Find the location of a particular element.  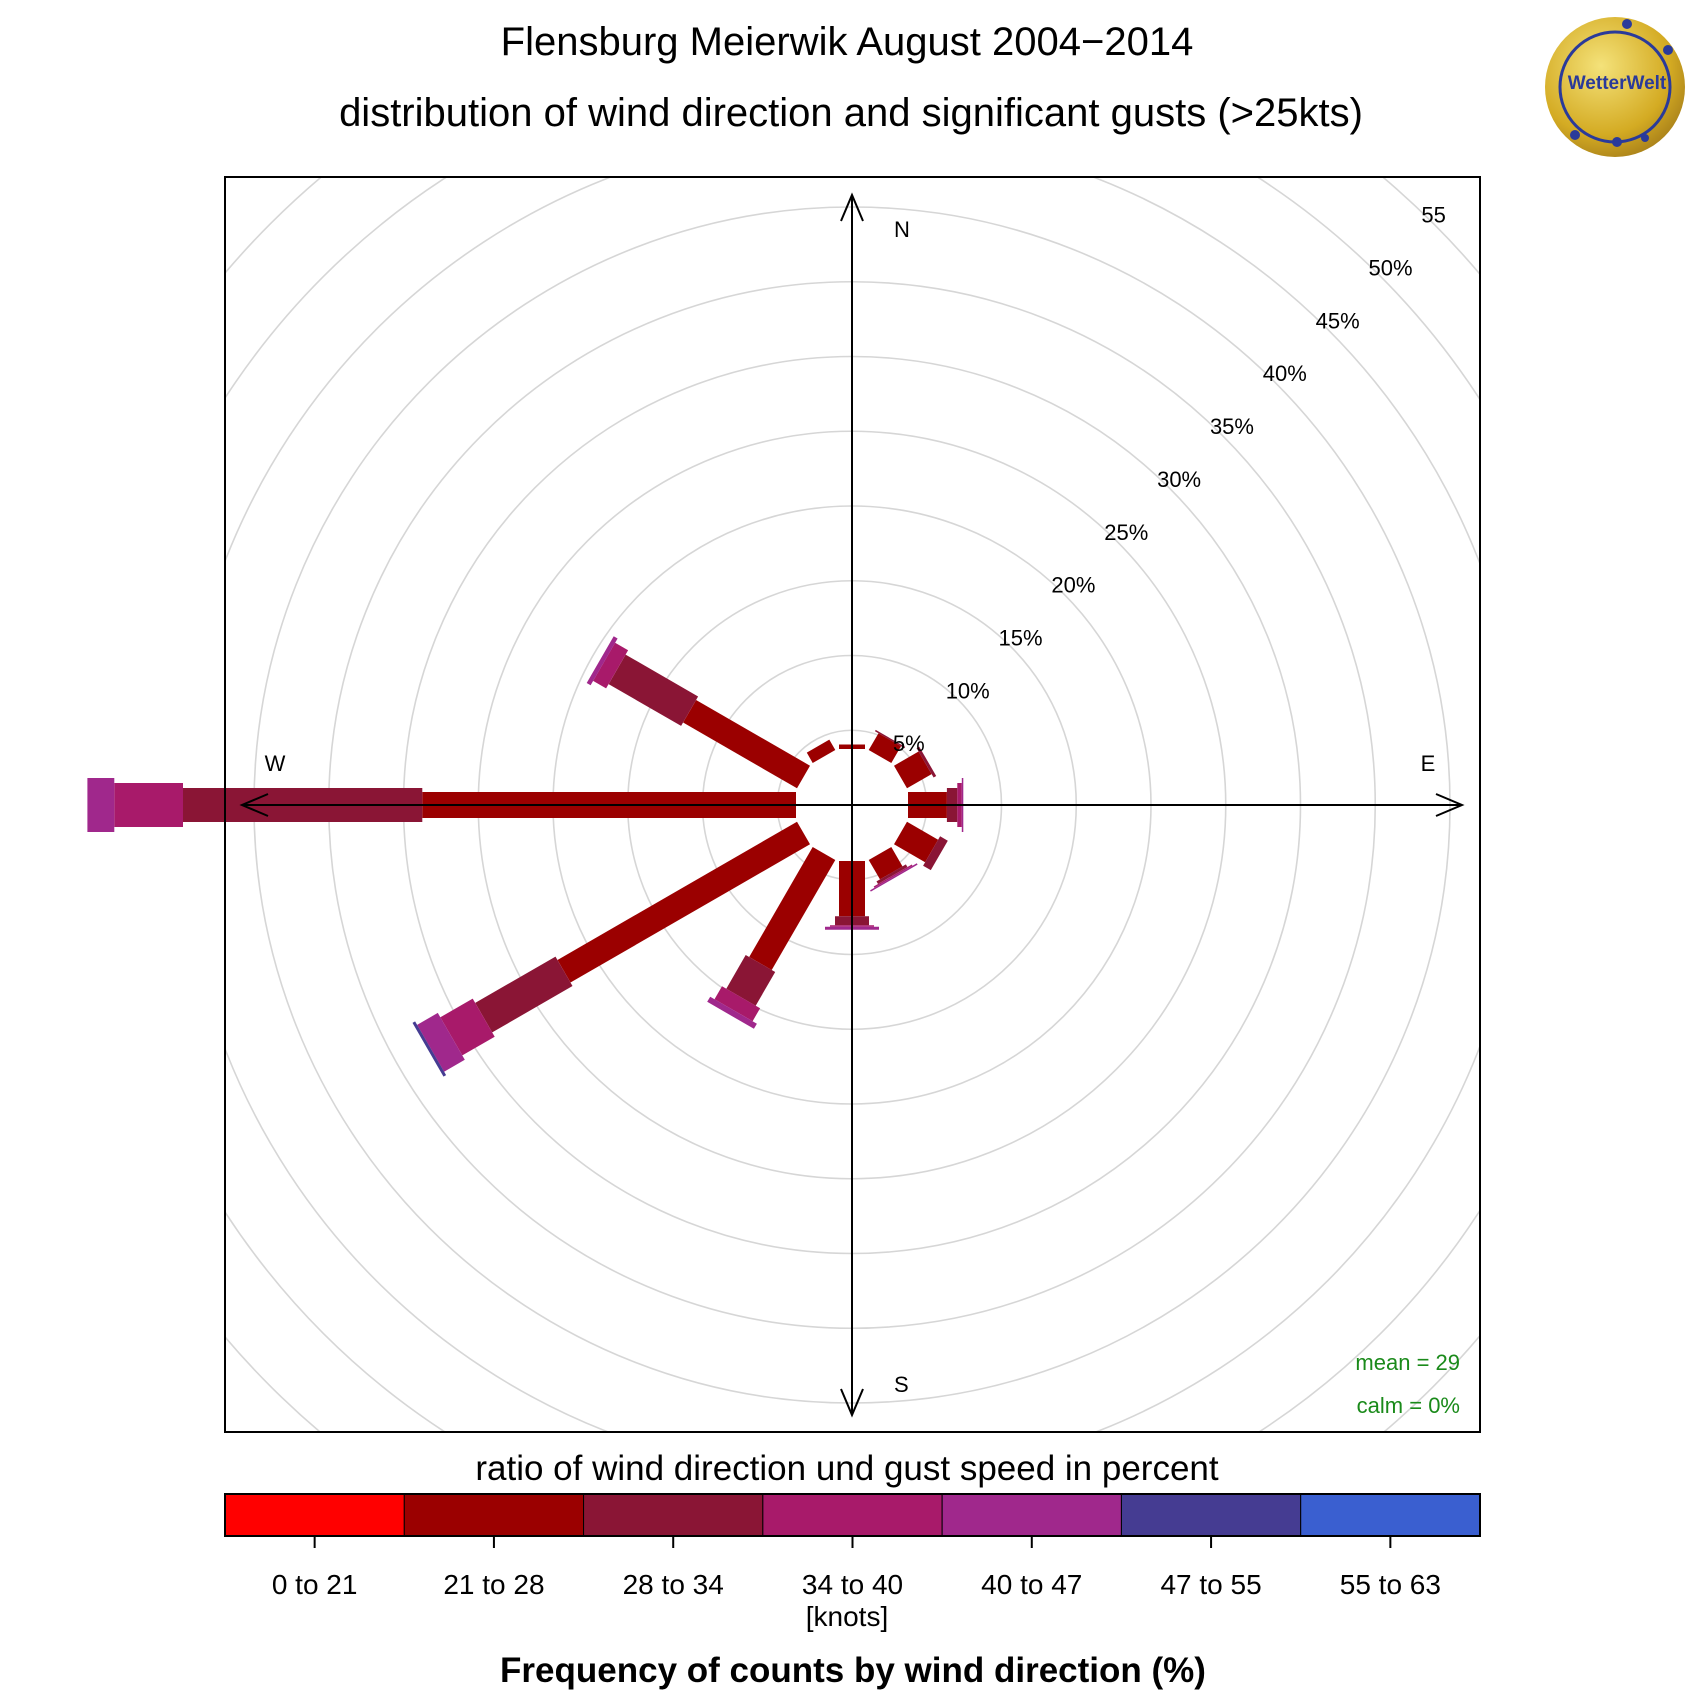

legend-label: 40 to 47 is located at coordinates (1031, 1584).